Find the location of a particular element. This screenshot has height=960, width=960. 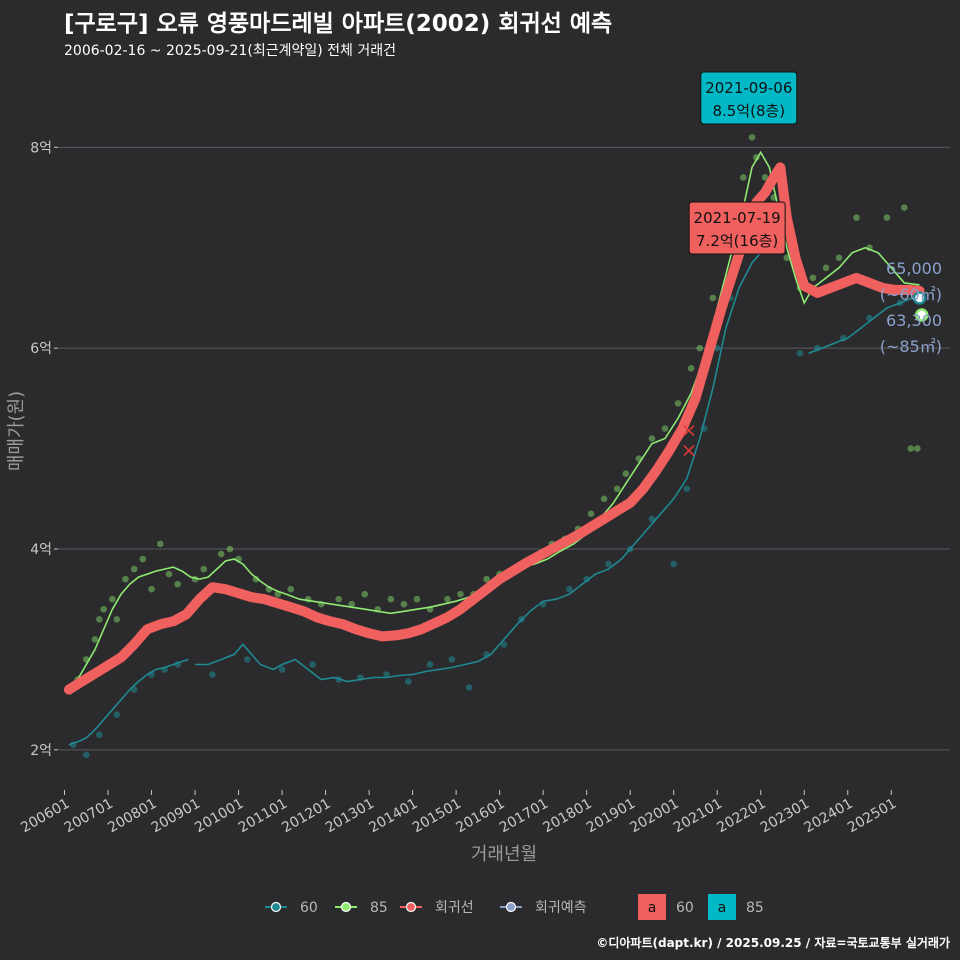

legend-label: 회귀예측 is located at coordinates (561, 908).